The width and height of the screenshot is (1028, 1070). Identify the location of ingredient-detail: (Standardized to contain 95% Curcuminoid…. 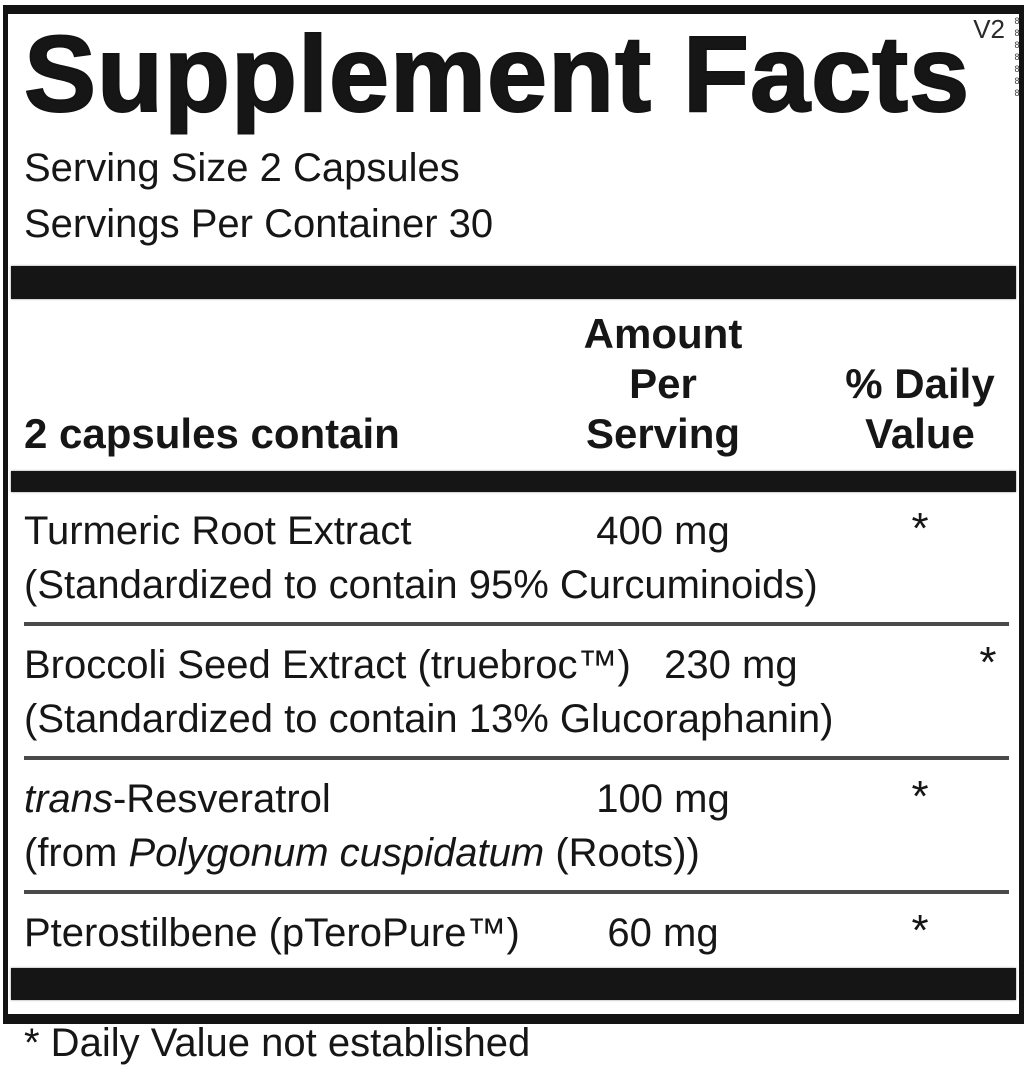
(516, 585).